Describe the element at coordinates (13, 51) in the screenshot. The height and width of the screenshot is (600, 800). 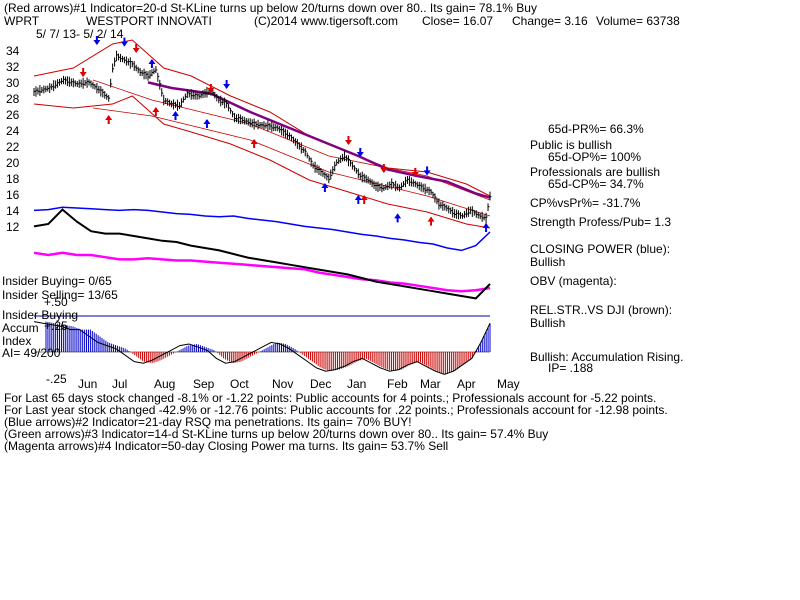
I see `price-tick-label: 34` at that location.